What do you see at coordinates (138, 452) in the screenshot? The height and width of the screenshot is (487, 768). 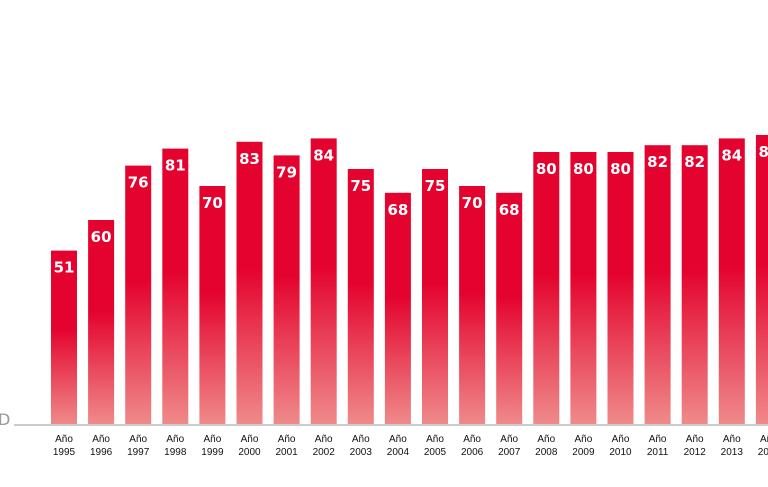 I see `x-tick-label-year: 1997` at bounding box center [138, 452].